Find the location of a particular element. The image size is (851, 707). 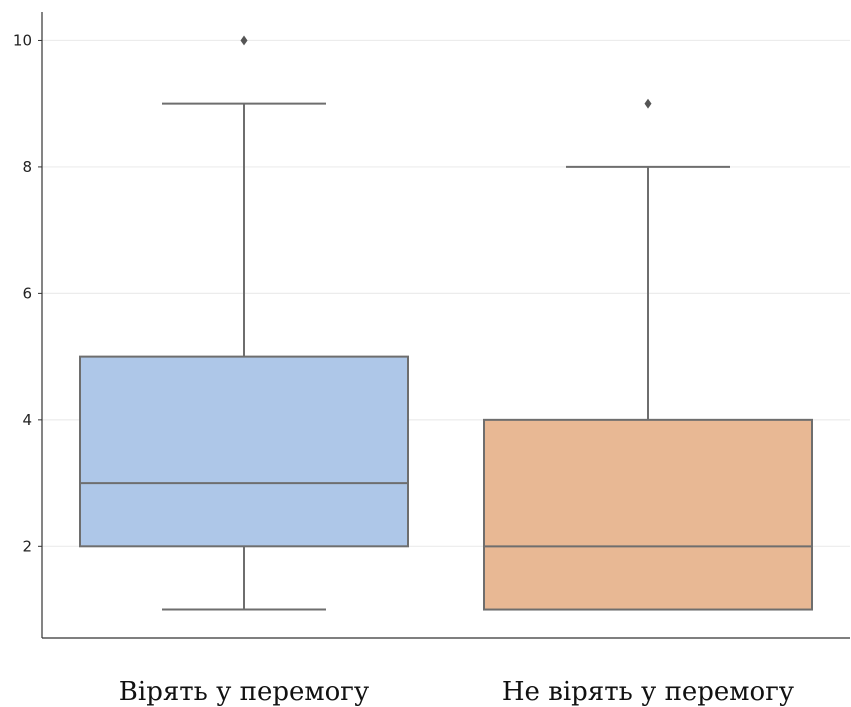

x-category-label: Вірять у перемогу is located at coordinates (244, 692).